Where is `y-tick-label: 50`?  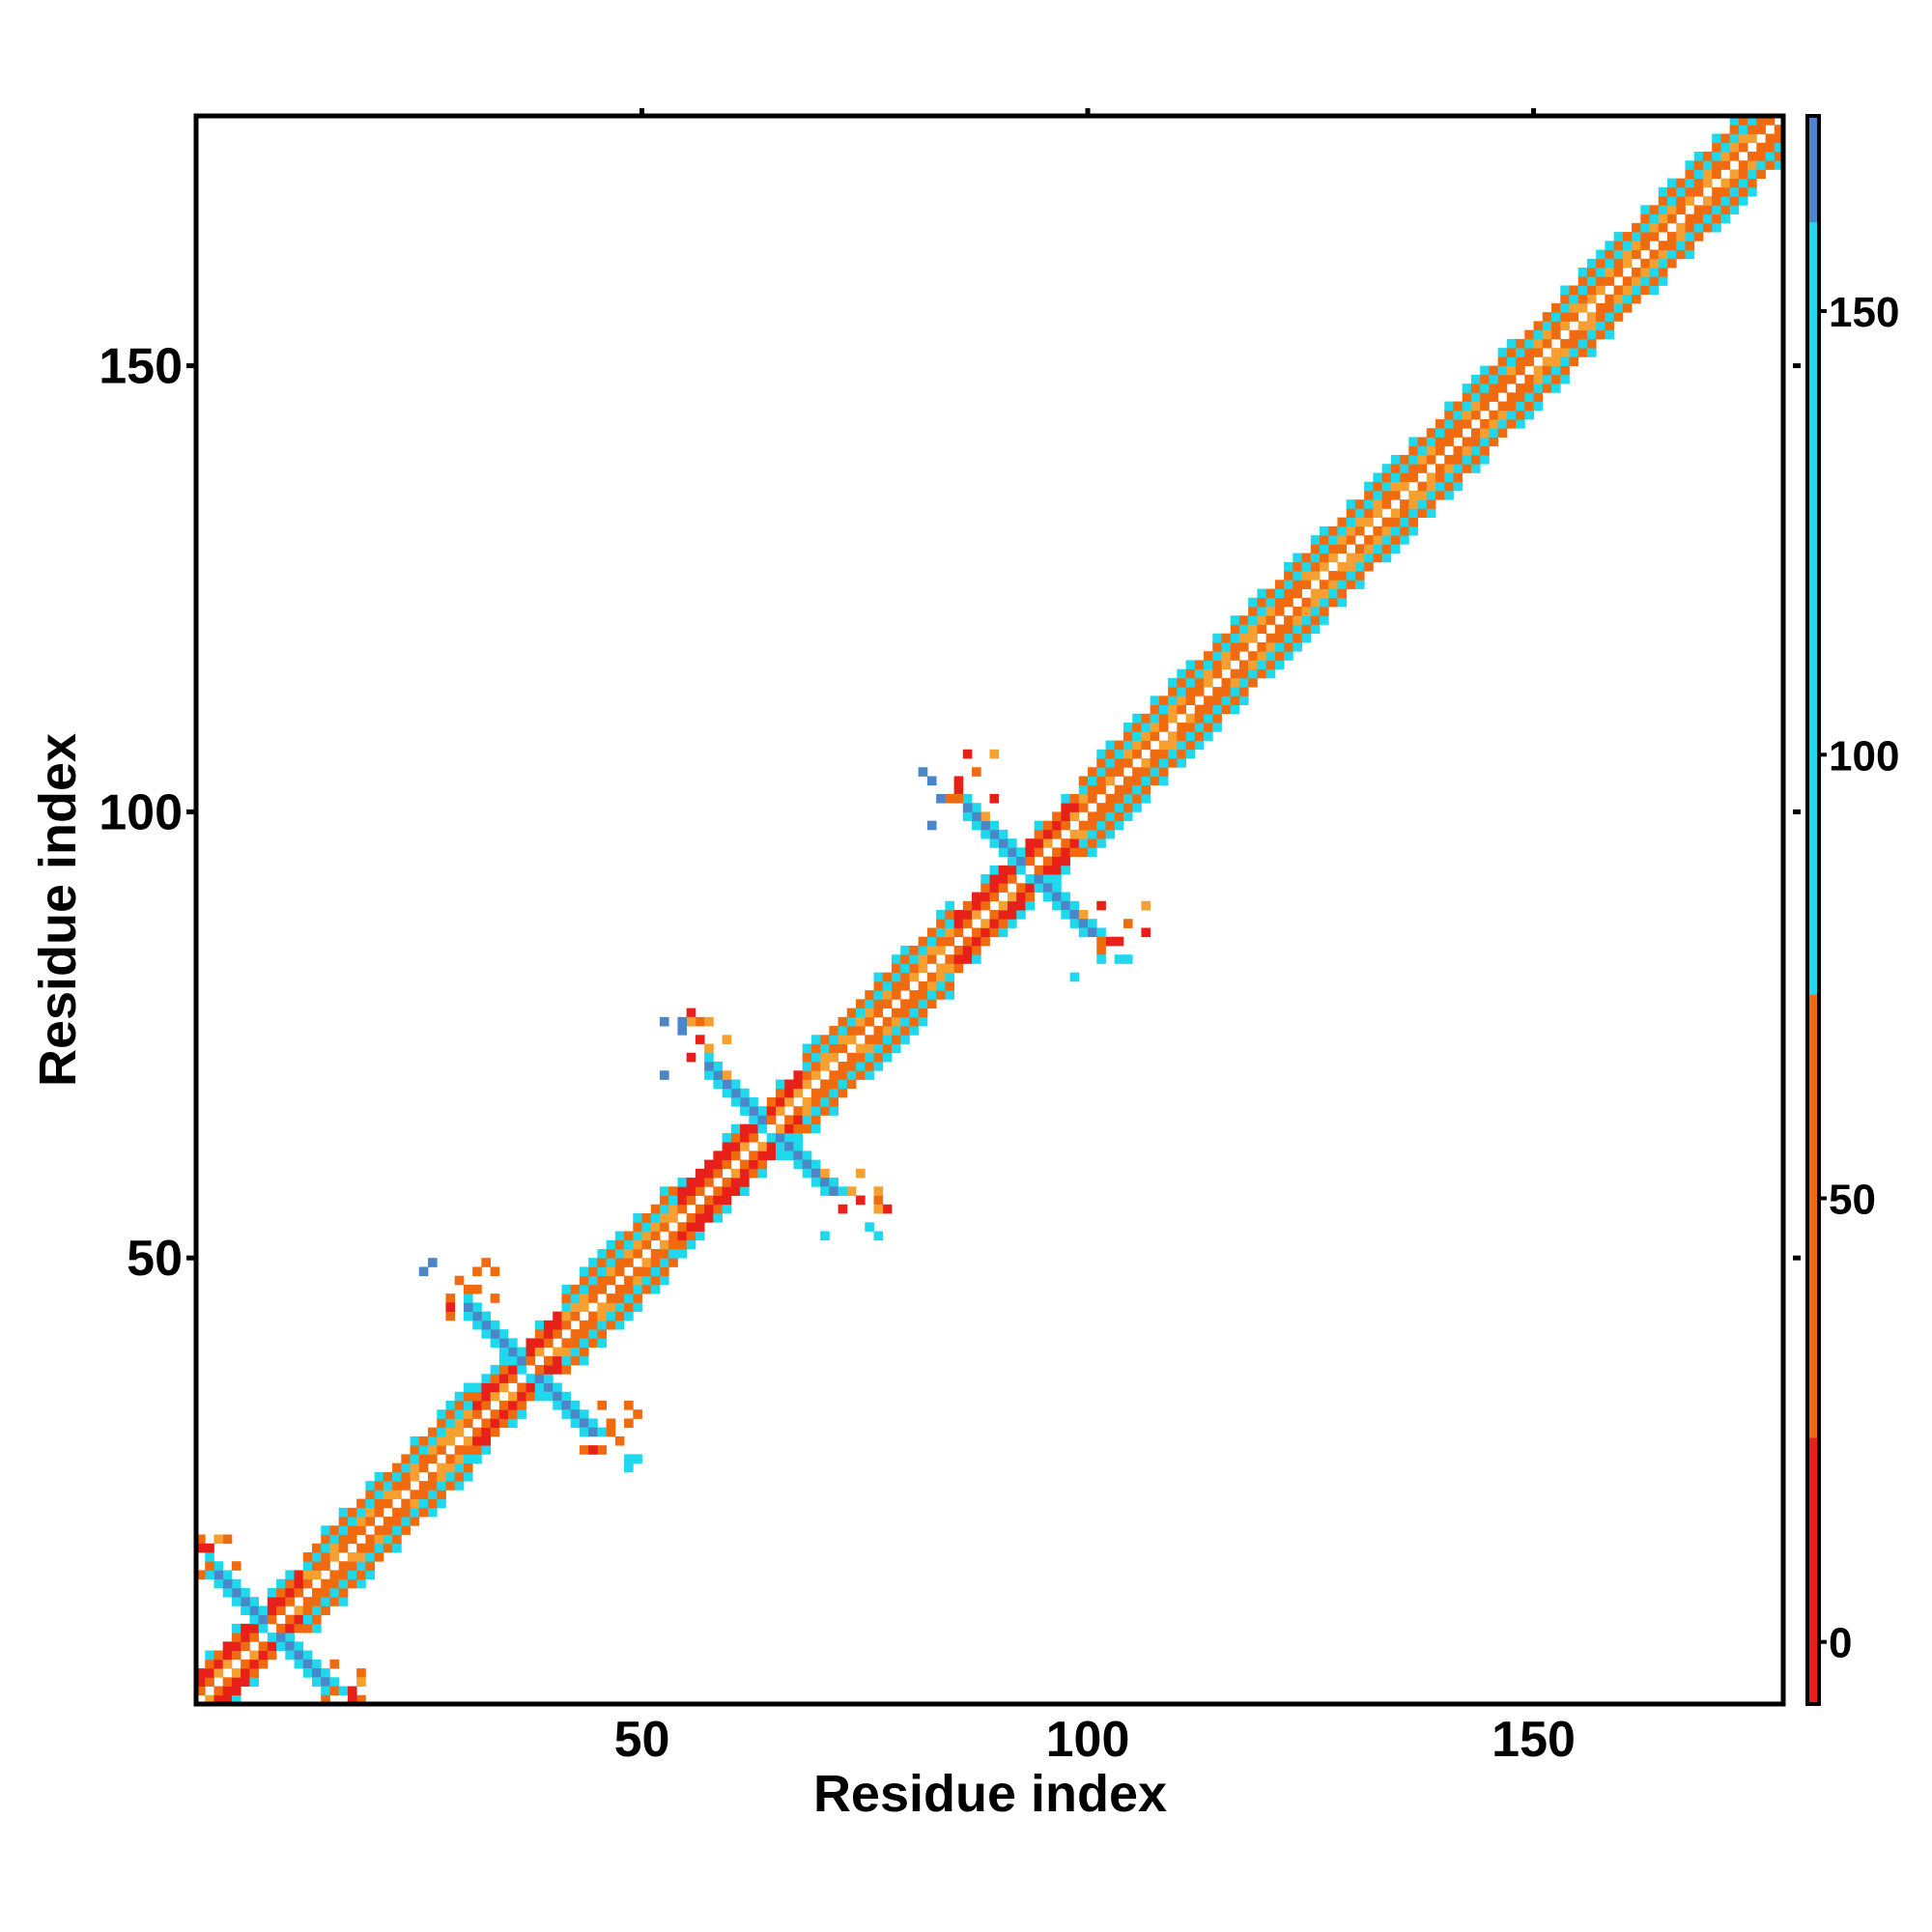
y-tick-label: 50 is located at coordinates (155, 1259).